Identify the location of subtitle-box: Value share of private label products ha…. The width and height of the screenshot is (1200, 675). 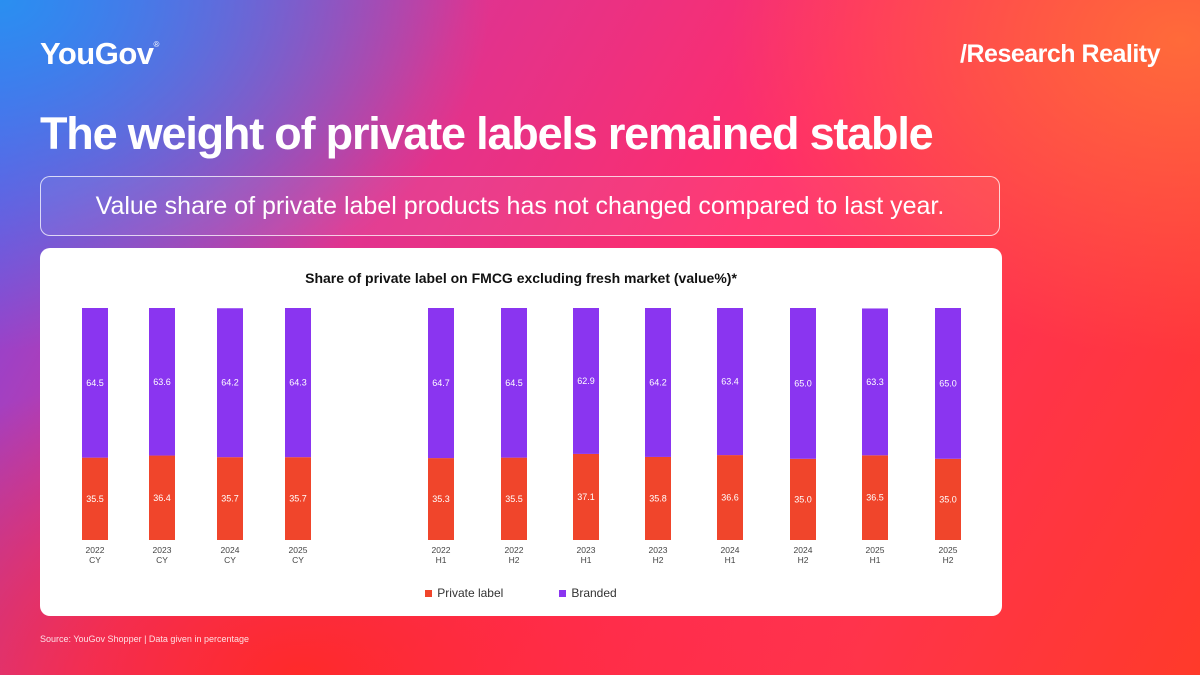
(520, 206).